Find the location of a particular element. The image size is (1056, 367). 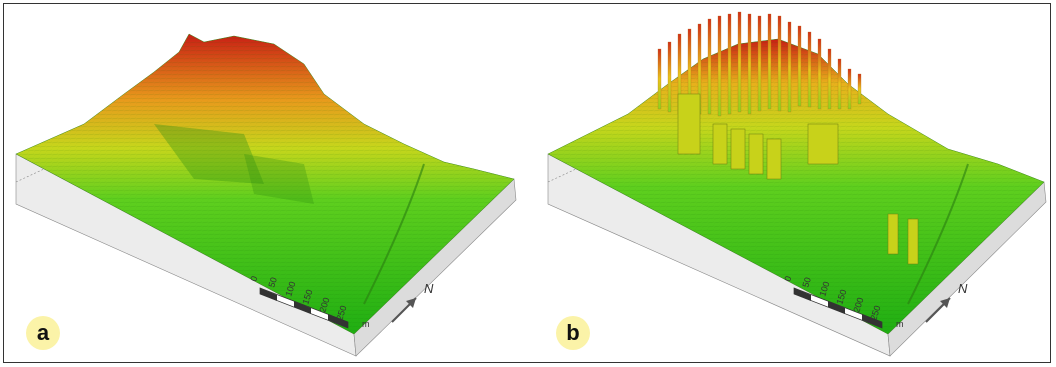

north-arrow-a: N is located at coordinates (412, 302).